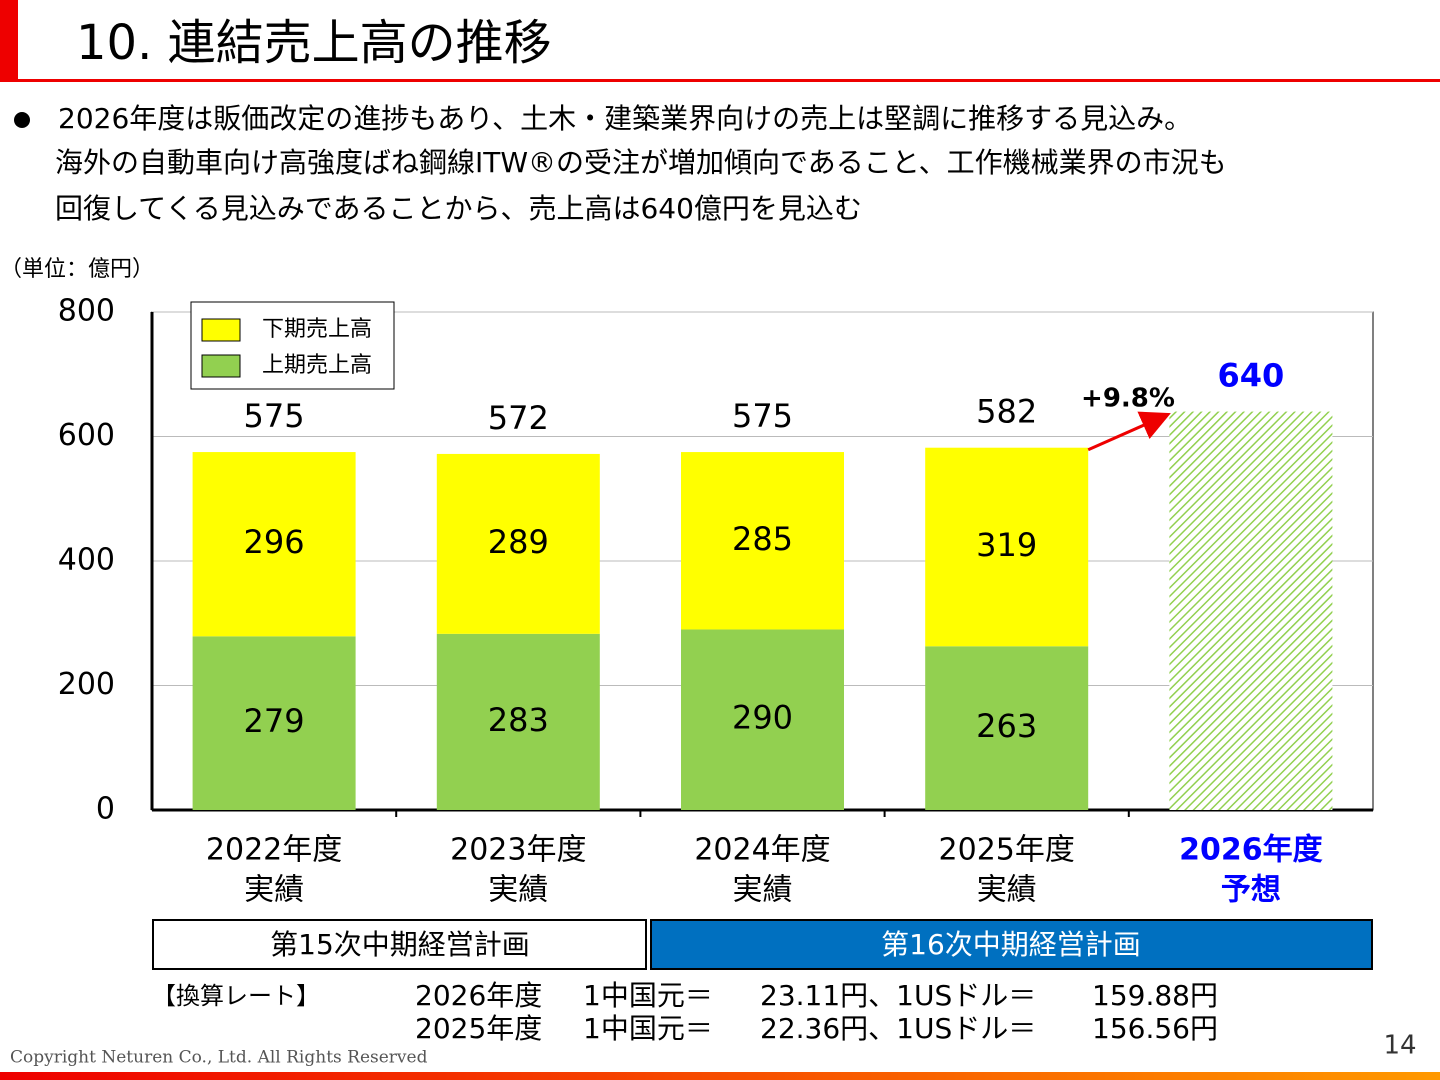 The width and height of the screenshot is (1440, 1080). Describe the element at coordinates (105, 809) in the screenshot. I see `y-tick-label: 0` at that location.